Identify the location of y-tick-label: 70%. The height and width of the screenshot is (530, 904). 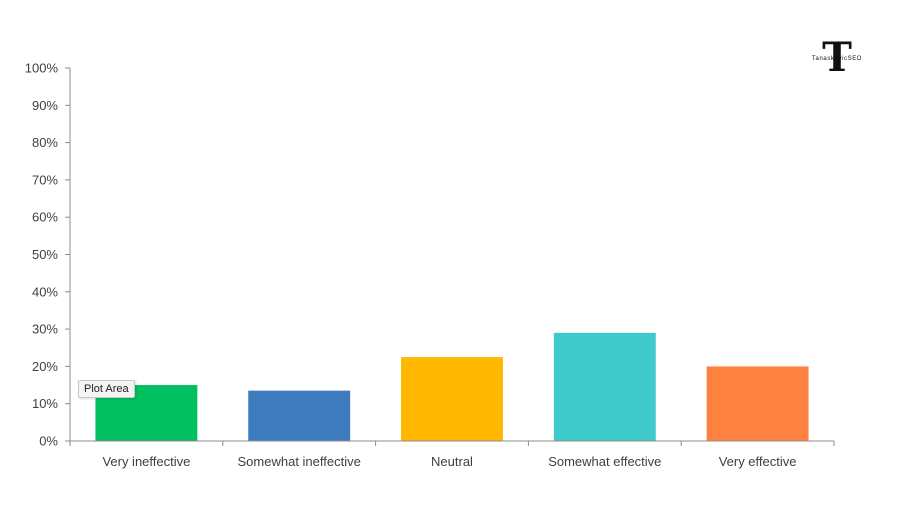
(45, 179).